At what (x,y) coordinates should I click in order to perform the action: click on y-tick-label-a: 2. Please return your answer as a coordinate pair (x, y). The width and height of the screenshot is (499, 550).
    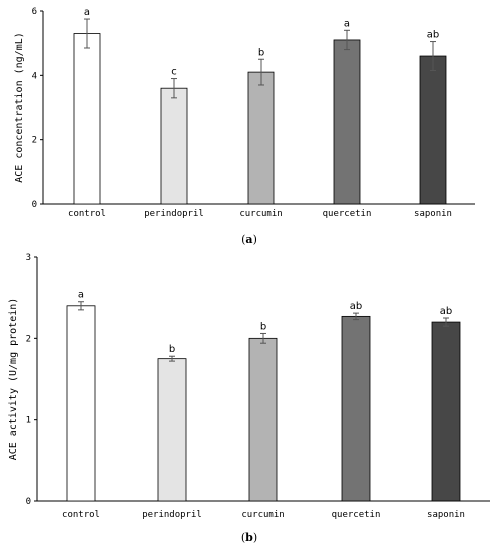
    Looking at the image, I should click on (34, 141).